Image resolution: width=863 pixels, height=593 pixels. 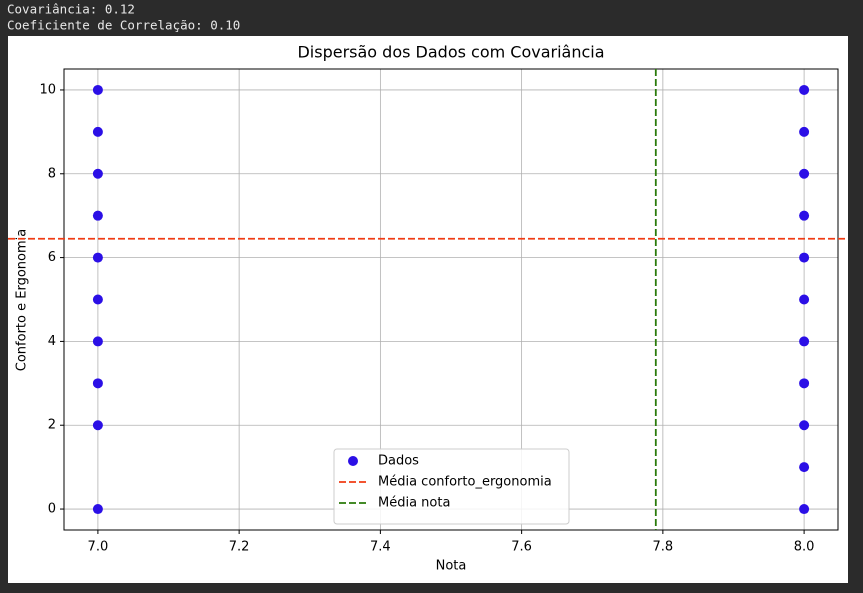 What do you see at coordinates (414, 503) in the screenshot?
I see `legend-label: Média nota` at bounding box center [414, 503].